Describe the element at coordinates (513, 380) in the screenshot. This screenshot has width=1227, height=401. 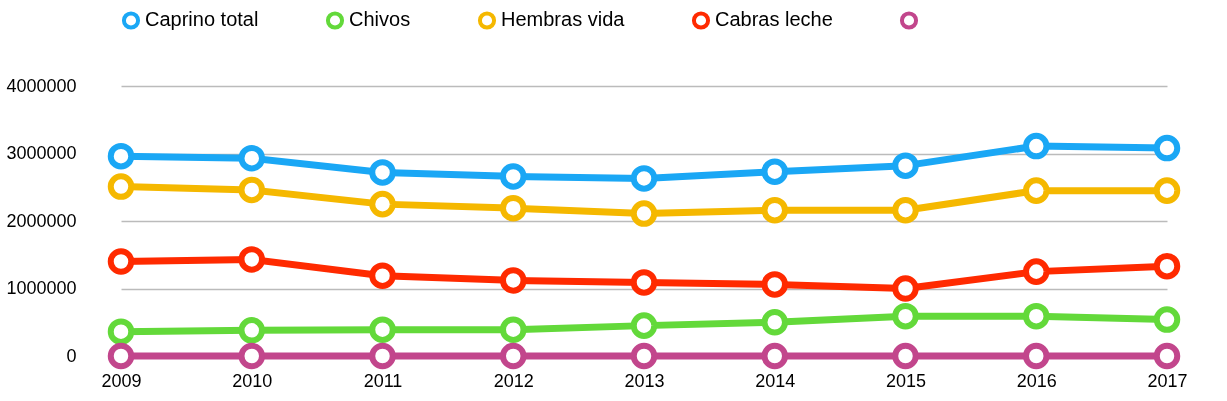
I see `x-tick-label: 2012` at that location.